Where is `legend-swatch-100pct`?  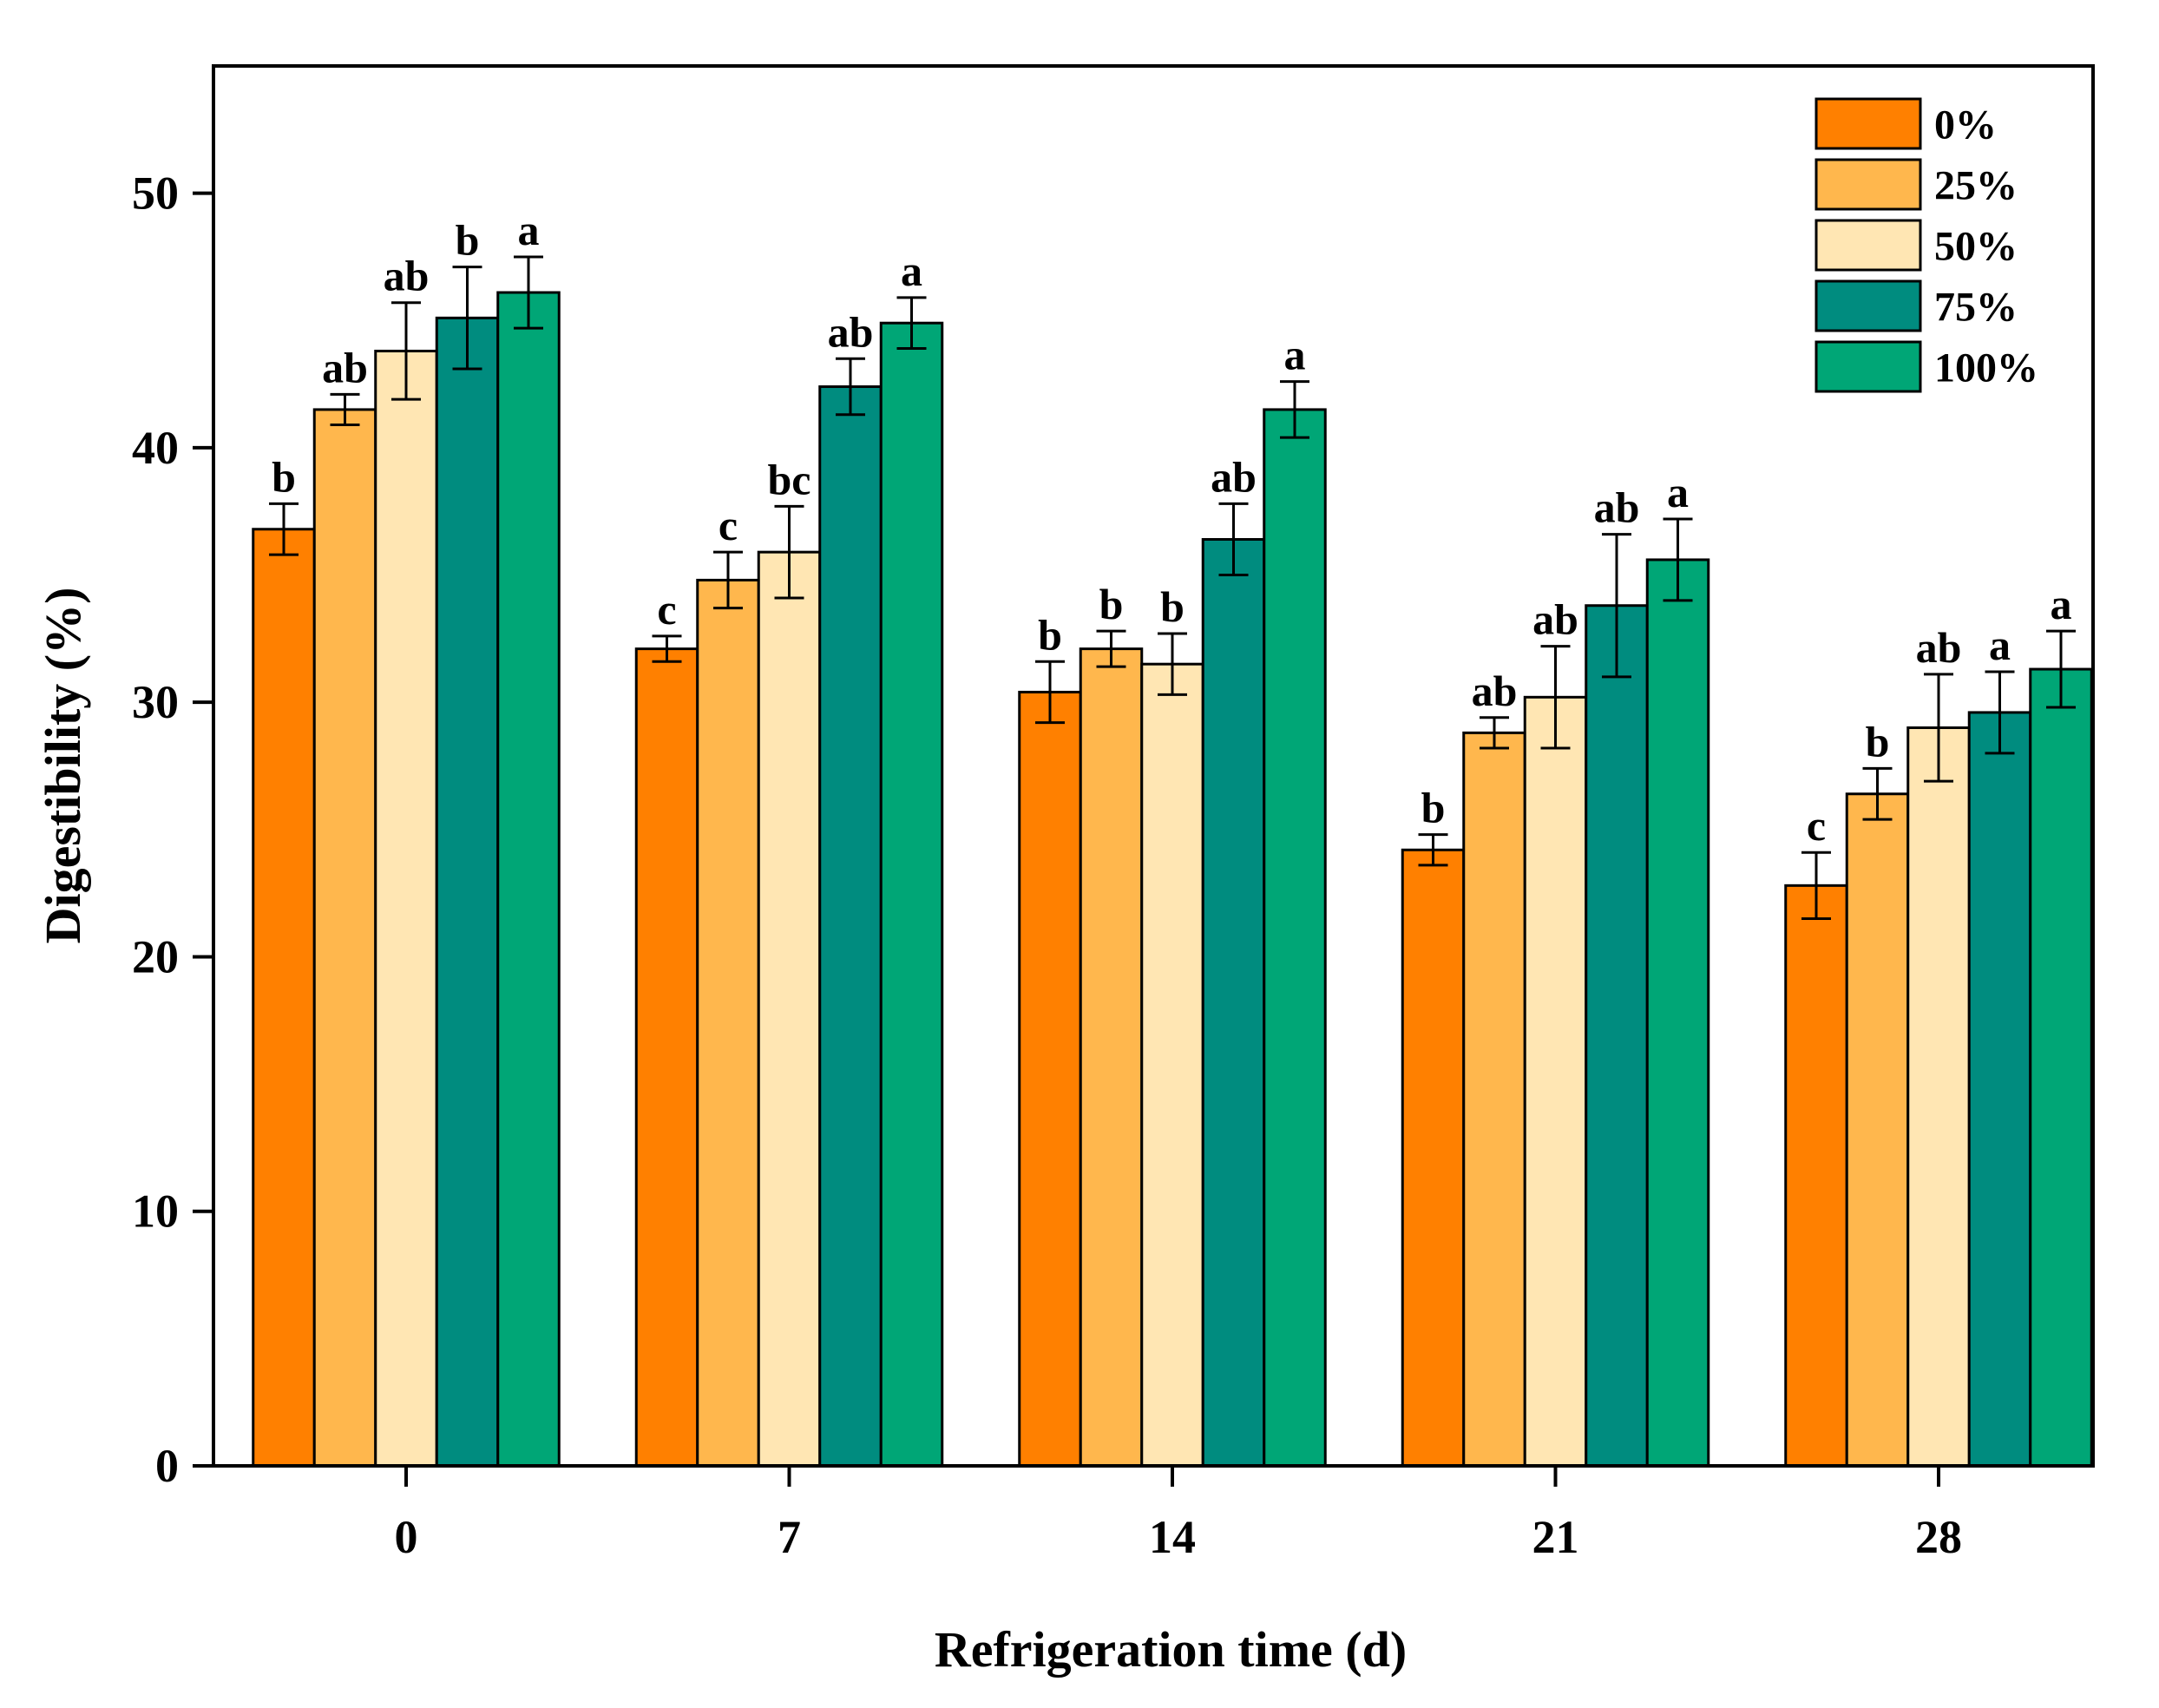
legend-swatch-100pct is located at coordinates (1868, 366).